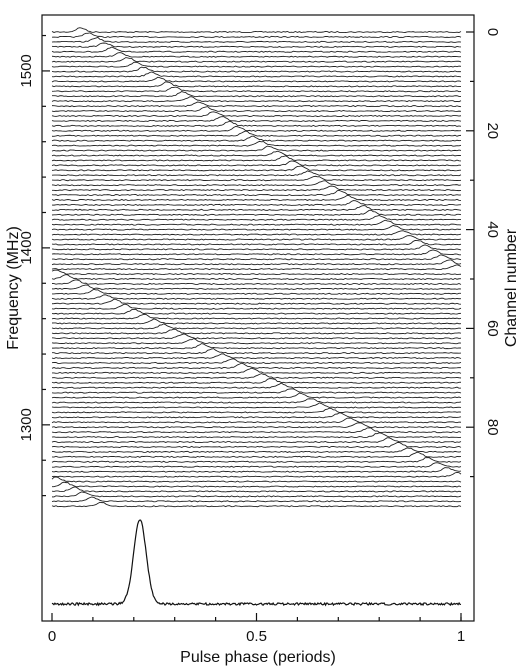  I want to click on channel-tick-label-3: 60, so click(492, 328).